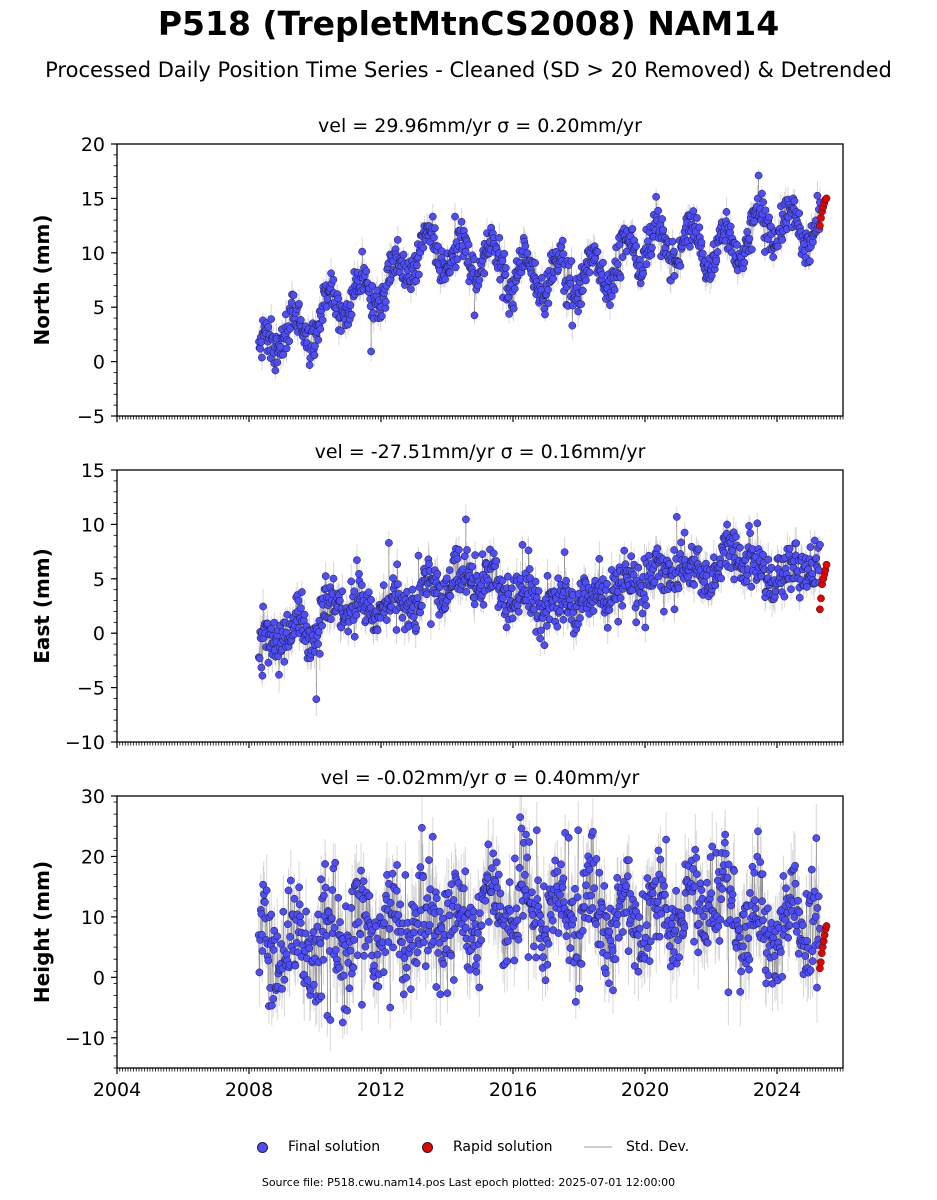 This screenshot has width=937, height=1200. What do you see at coordinates (42, 606) in the screenshot?
I see `y-axis-label: East (mm)` at bounding box center [42, 606].